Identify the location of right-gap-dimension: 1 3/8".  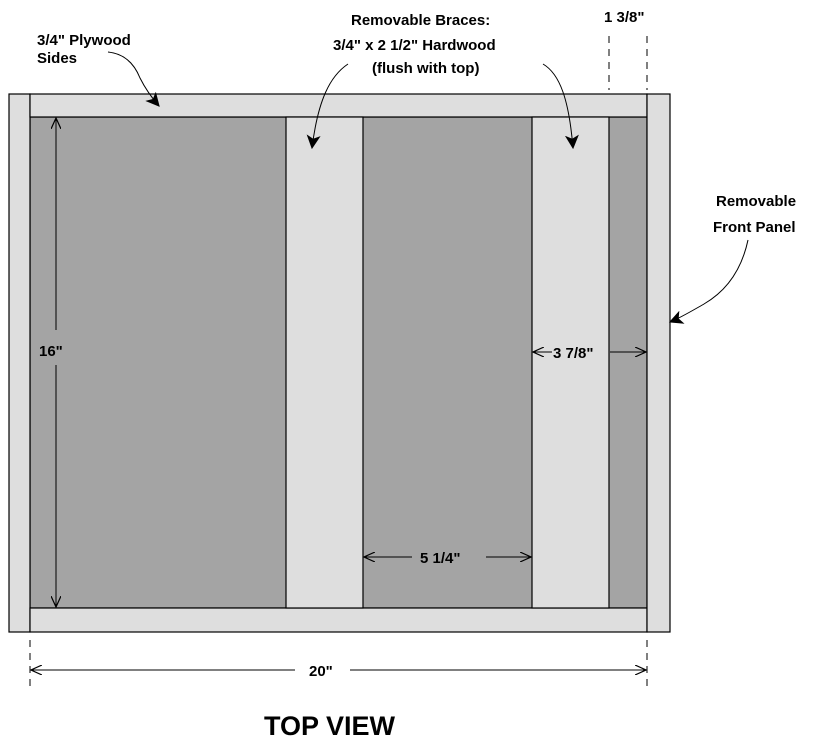
(626, 49).